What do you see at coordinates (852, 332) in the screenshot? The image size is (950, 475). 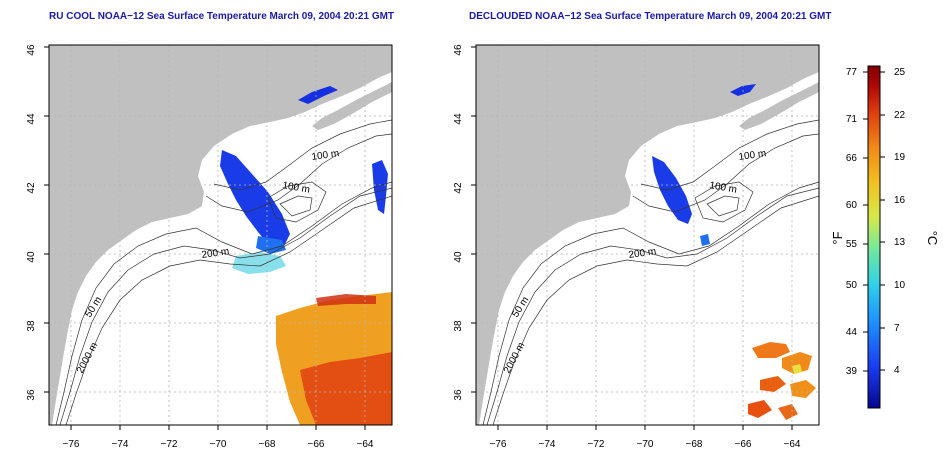 I see `fahrenheit-tick-label: 44` at bounding box center [852, 332].